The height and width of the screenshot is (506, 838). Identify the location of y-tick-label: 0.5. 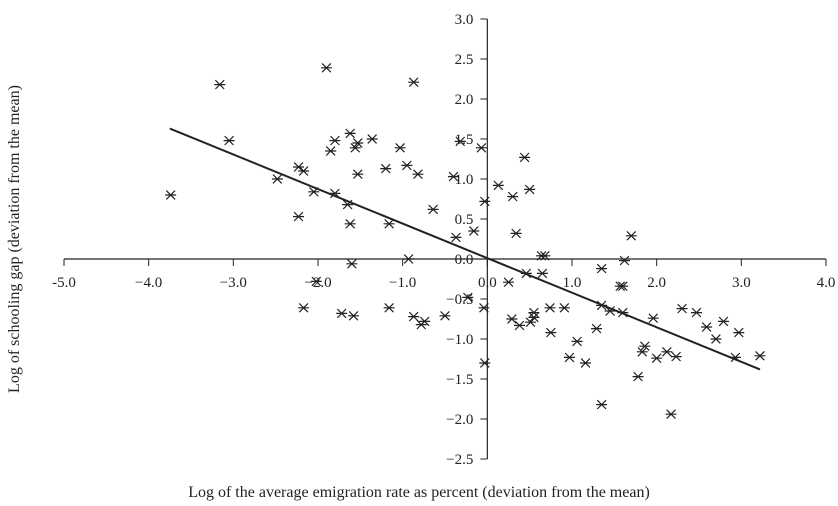
(464, 220).